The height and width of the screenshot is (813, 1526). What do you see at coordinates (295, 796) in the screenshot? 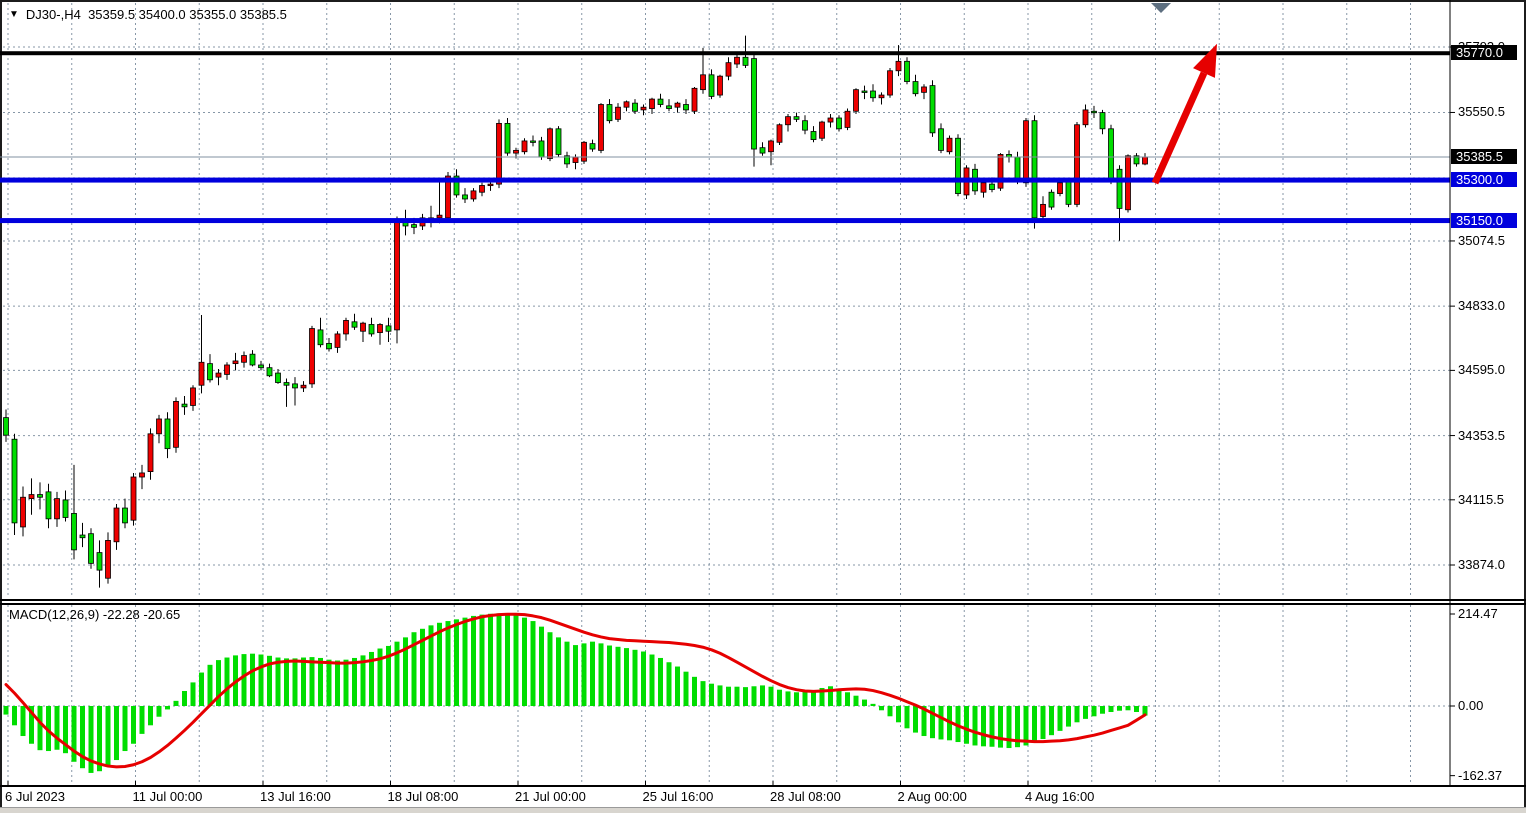
I see `time-axis-label: 13 Jul 16:00` at bounding box center [295, 796].